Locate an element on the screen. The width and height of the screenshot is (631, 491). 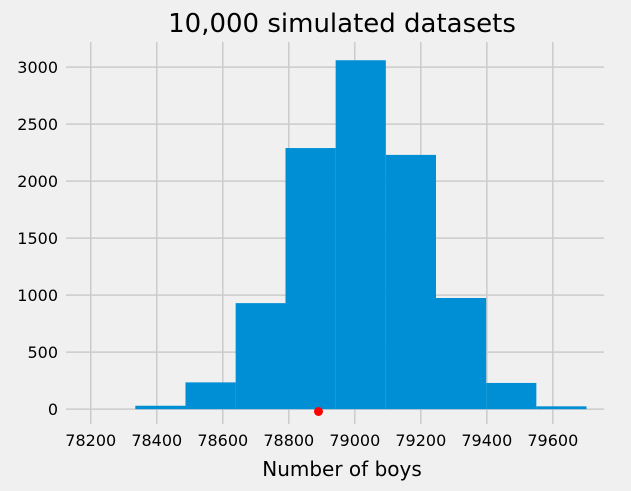
x-tick-label: 78800 is located at coordinates (288, 440).